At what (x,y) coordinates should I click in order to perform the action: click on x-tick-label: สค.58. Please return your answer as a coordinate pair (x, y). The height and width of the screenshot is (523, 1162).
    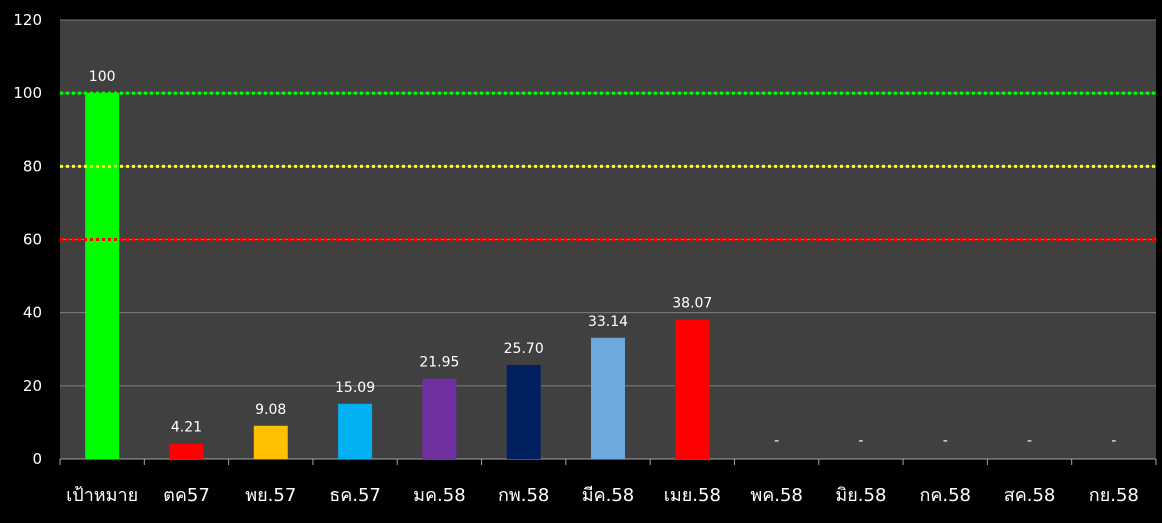
    Looking at the image, I should click on (1030, 495).